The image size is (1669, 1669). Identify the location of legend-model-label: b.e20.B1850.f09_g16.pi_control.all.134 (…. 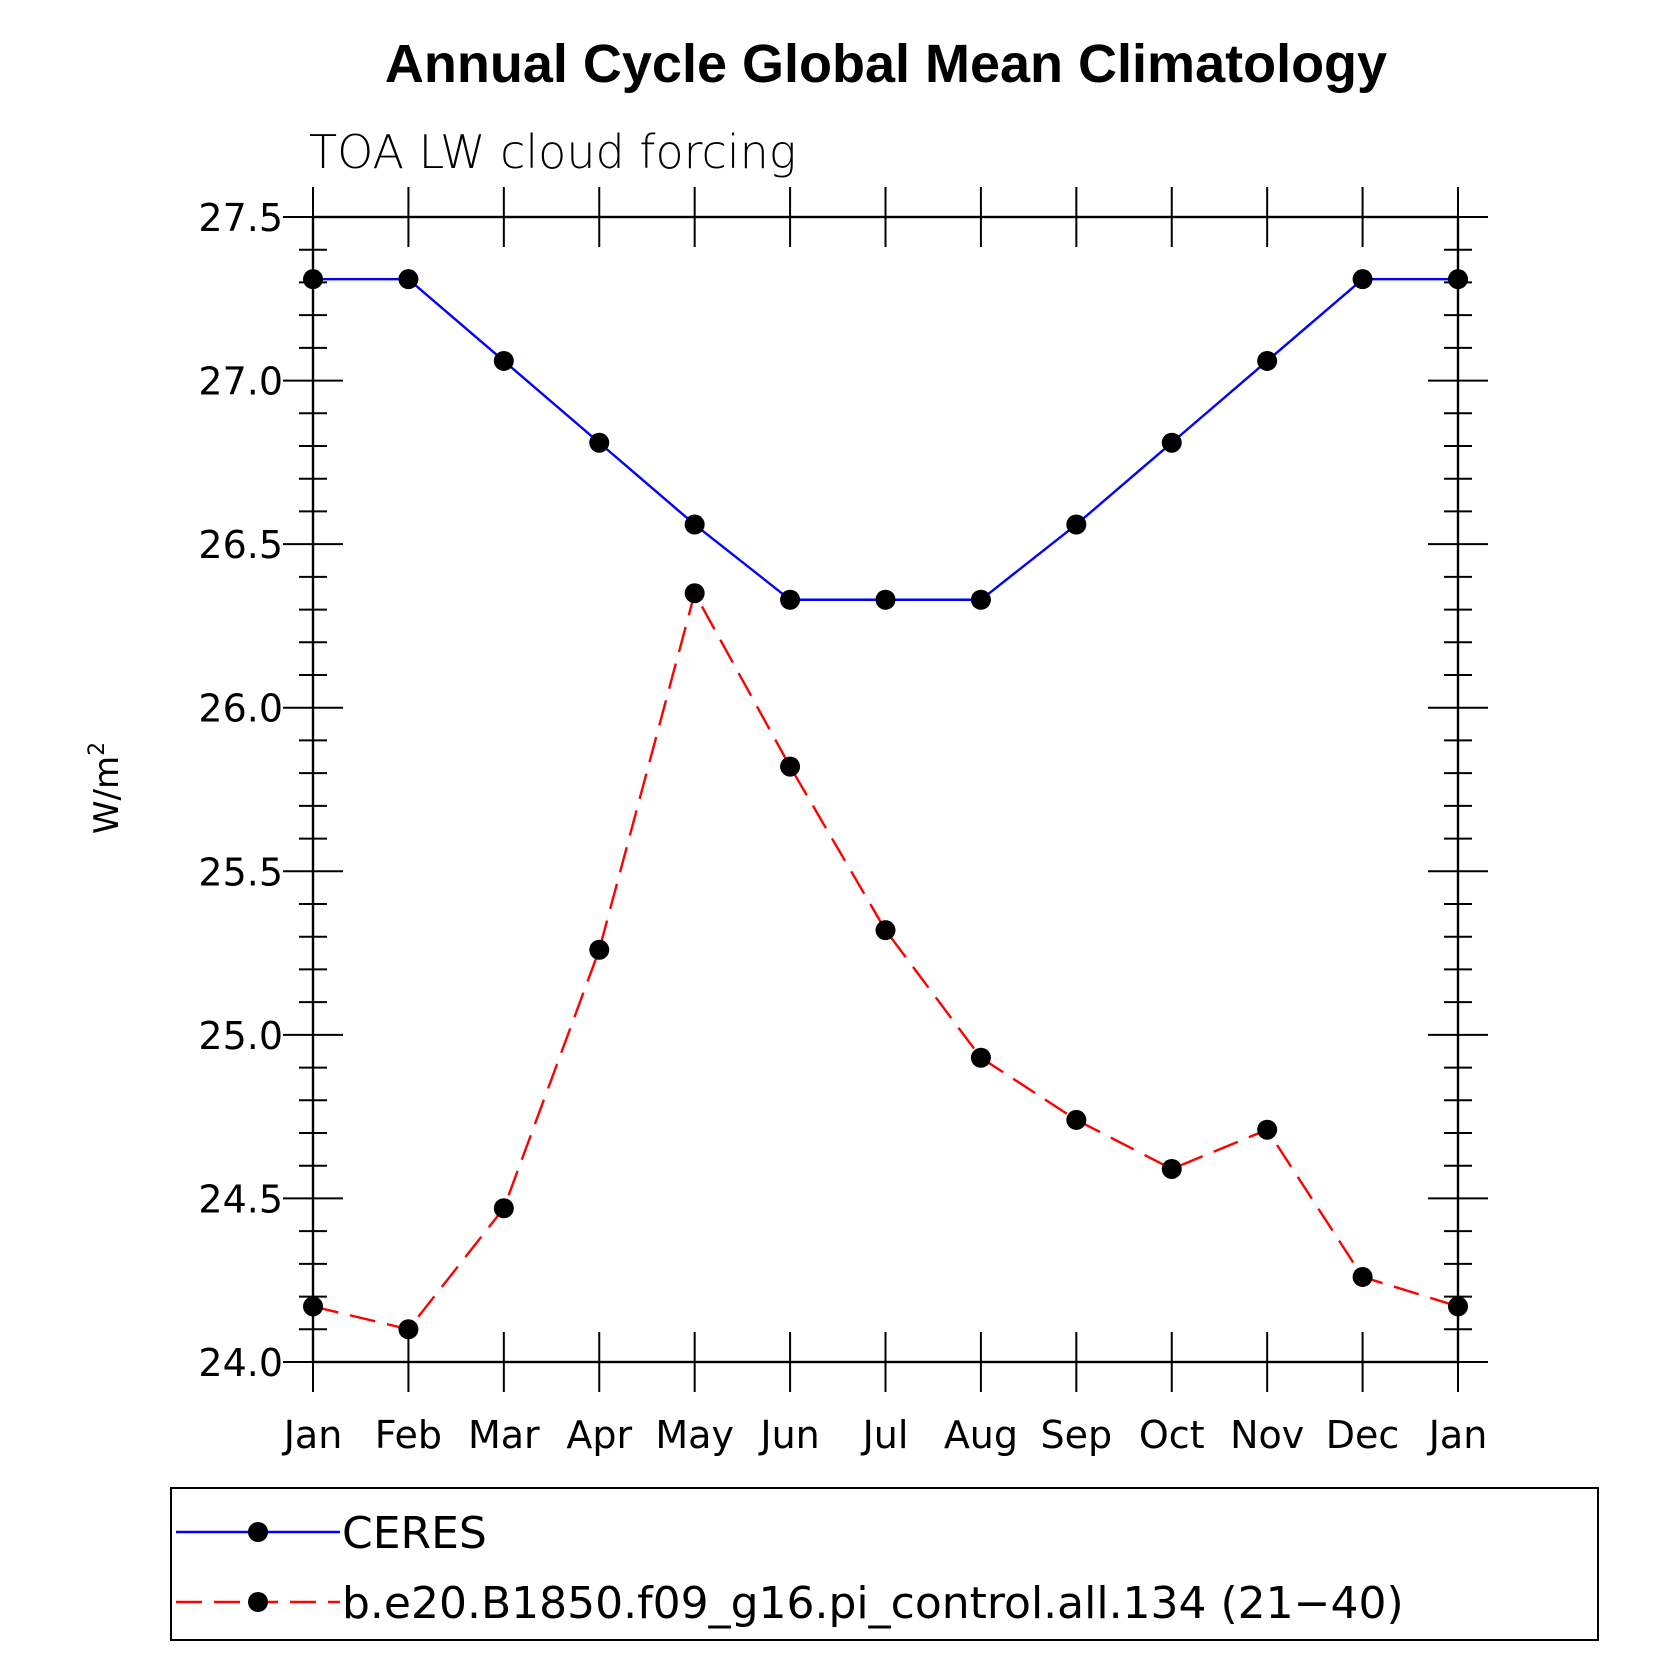
(873, 1603).